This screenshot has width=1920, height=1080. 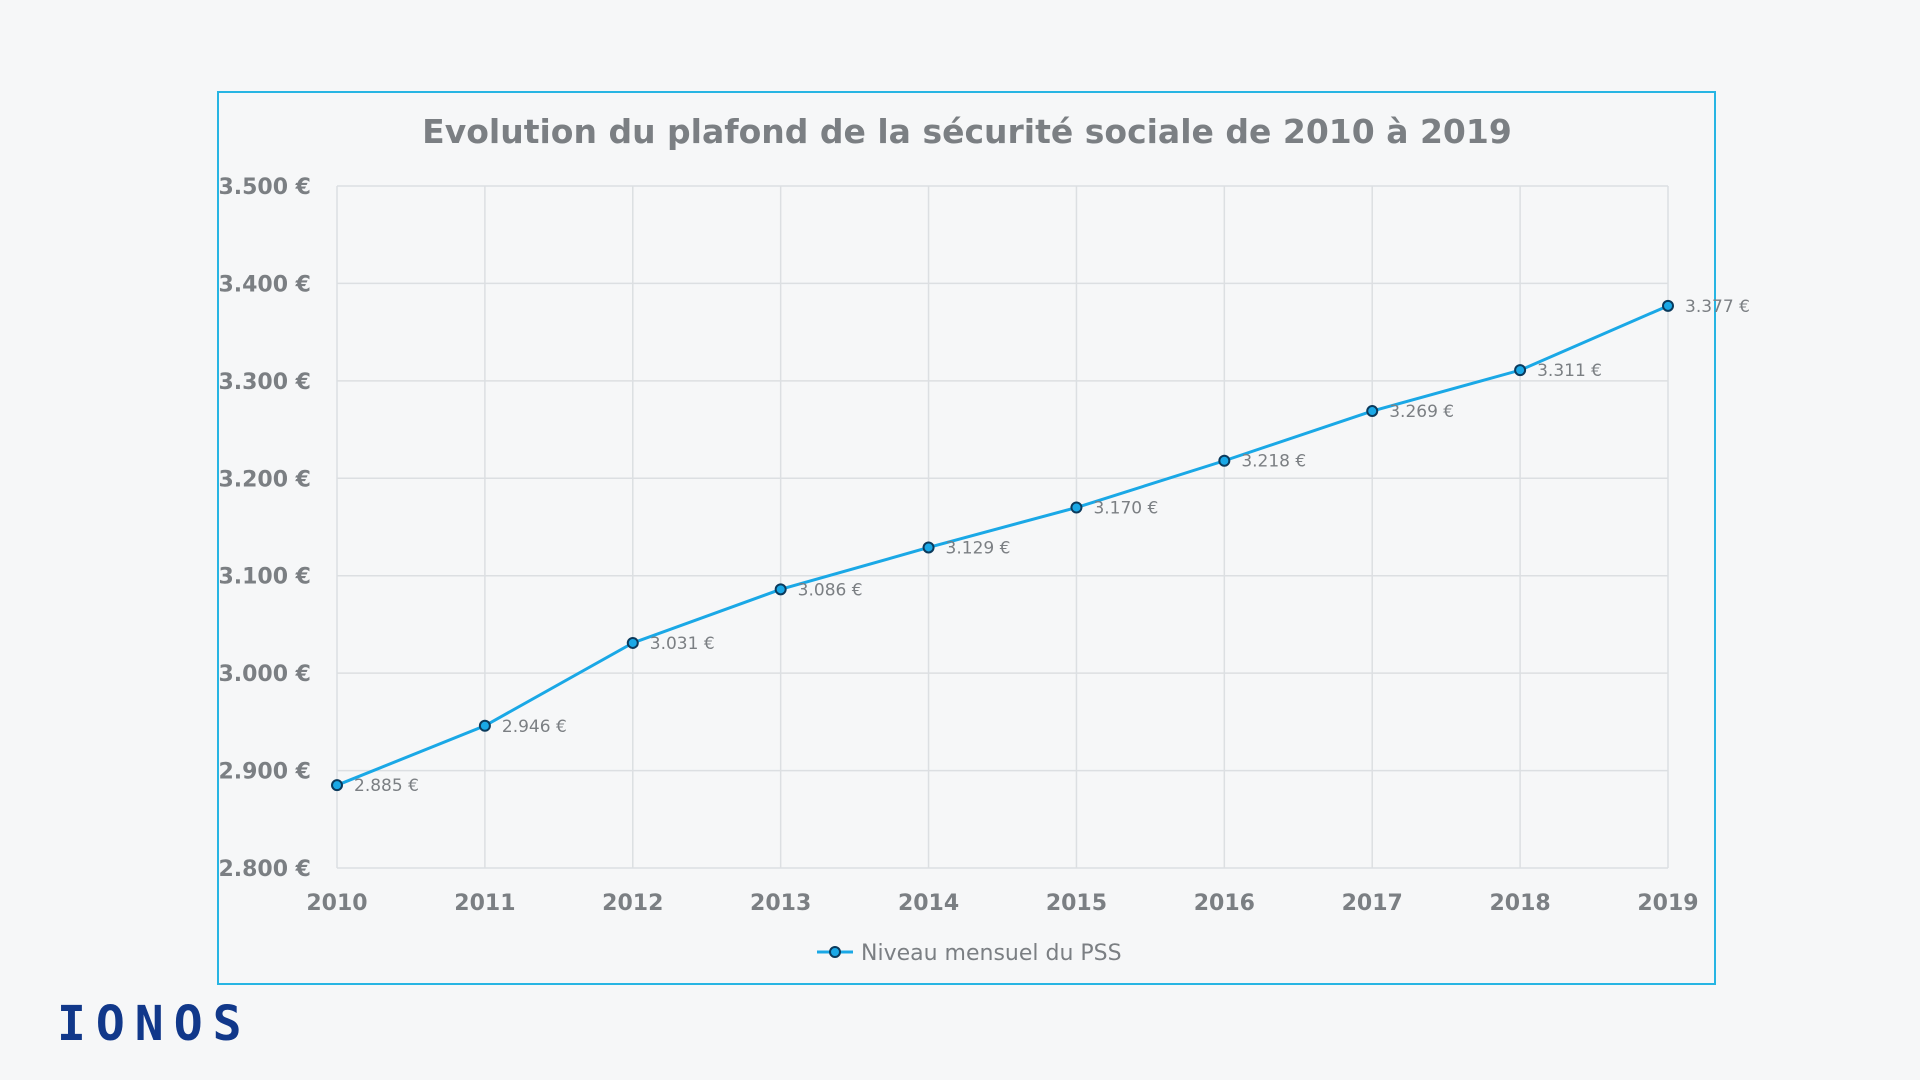 I want to click on x-axis-ticks: 2010 2011 2012 2013 2014 2015 2016 2017 2018 2019, so click(x=1002, y=903).